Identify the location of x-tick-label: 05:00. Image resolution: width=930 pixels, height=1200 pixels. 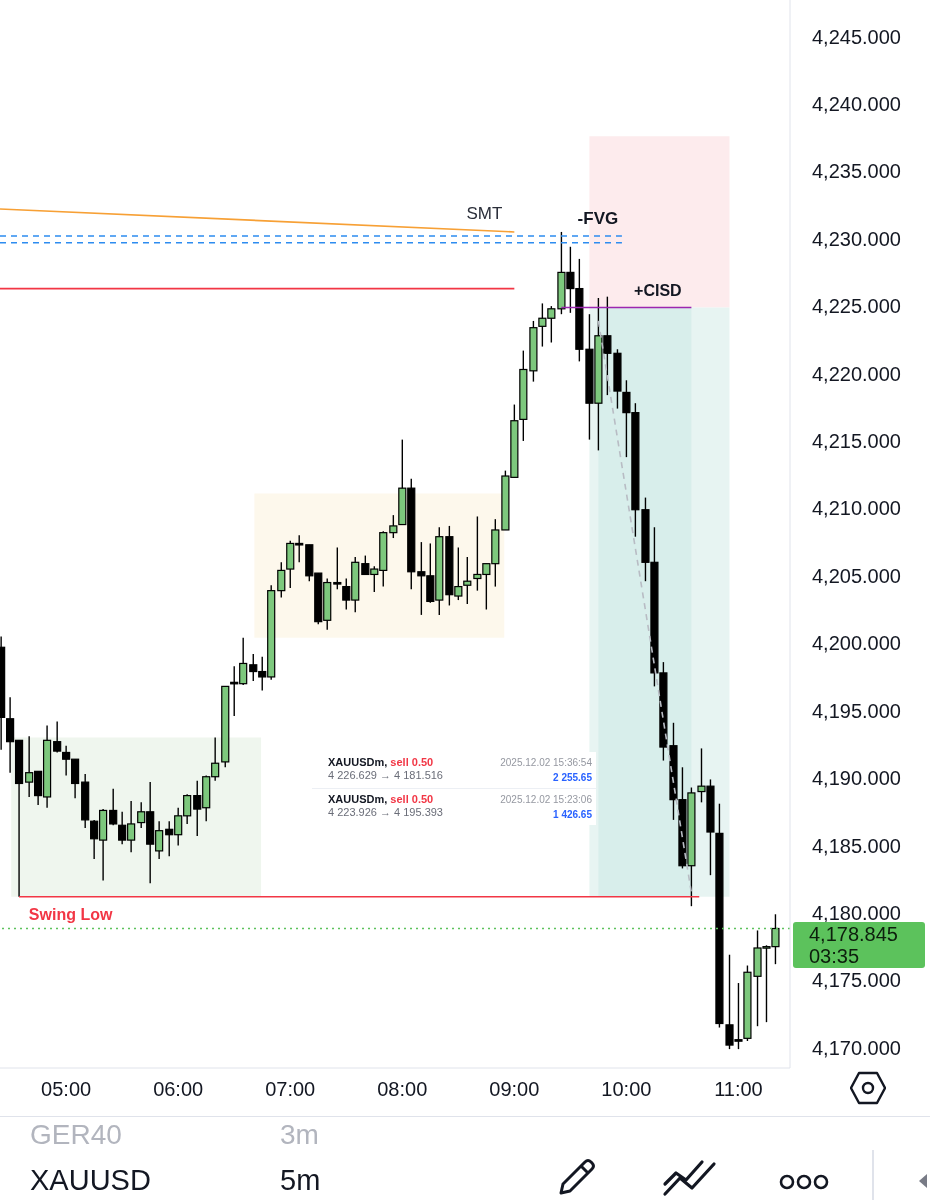
(66, 1089).